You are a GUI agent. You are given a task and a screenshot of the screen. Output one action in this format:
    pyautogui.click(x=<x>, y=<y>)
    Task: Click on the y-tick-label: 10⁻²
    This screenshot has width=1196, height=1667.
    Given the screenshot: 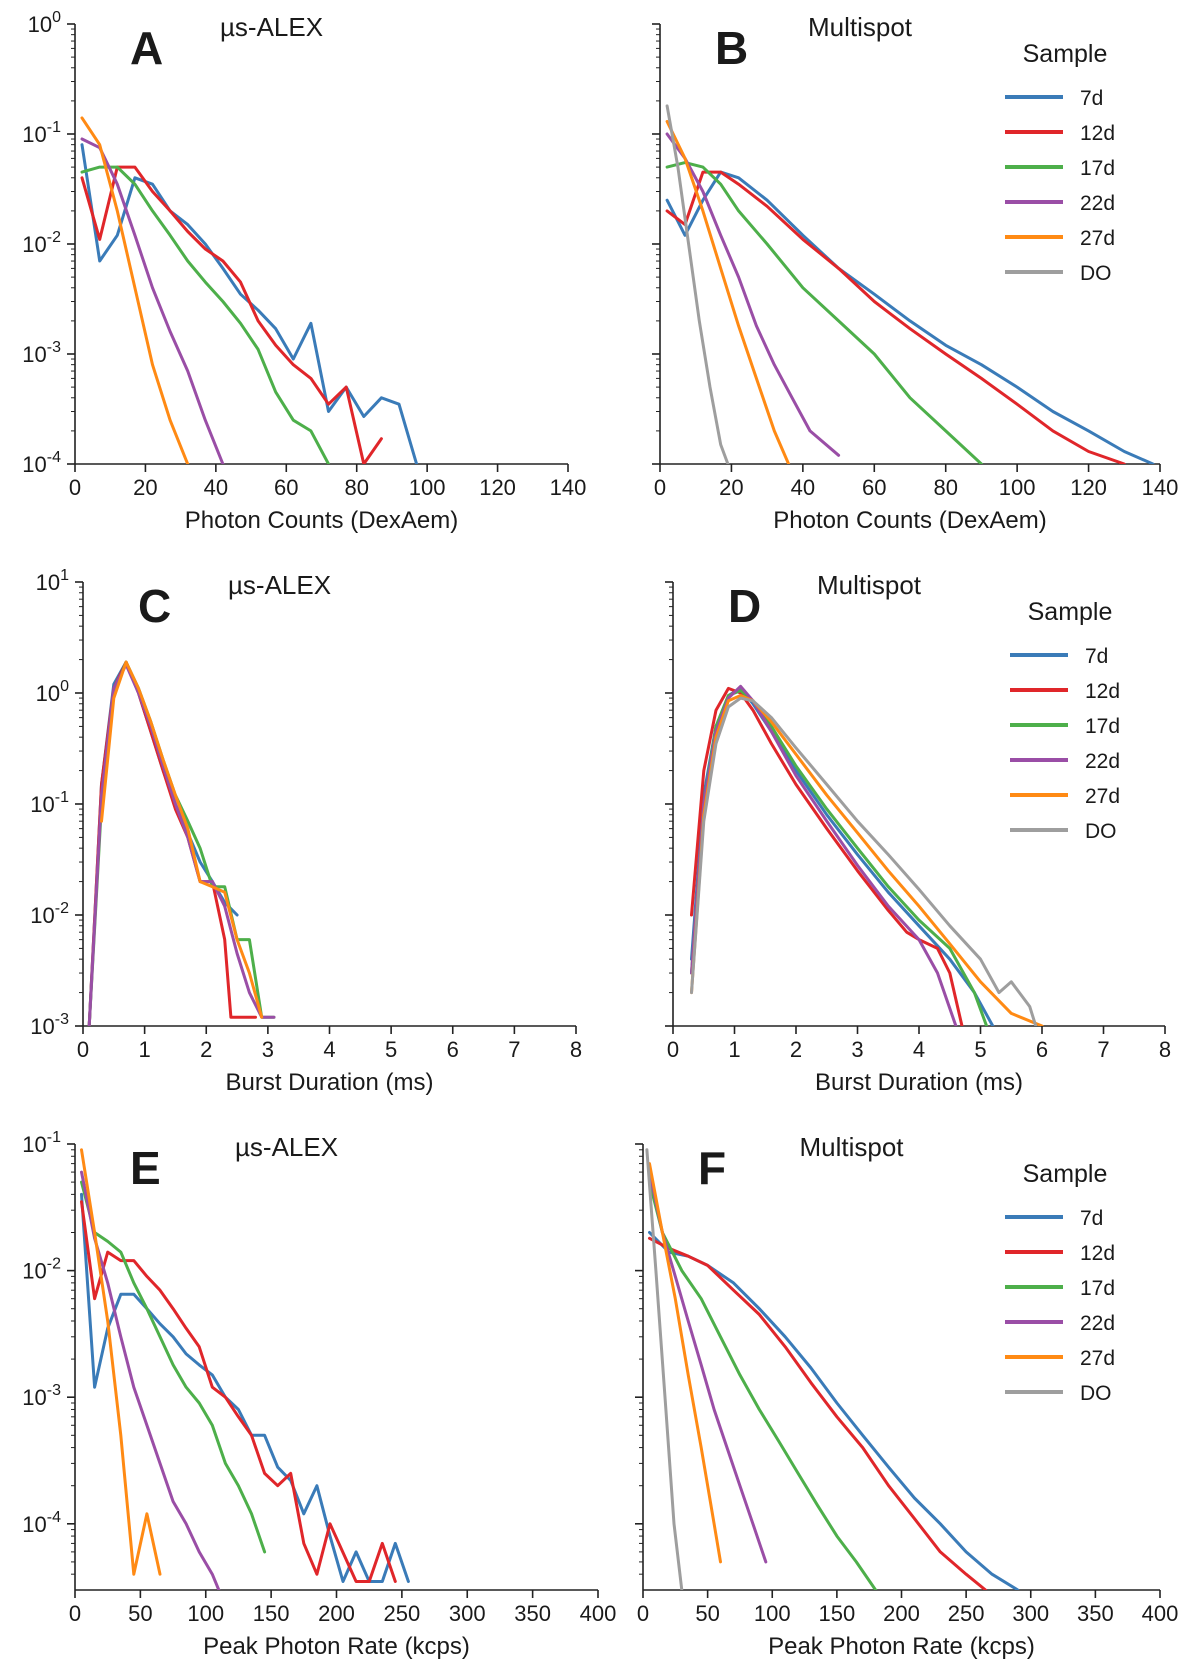 What is the action you would take?
    pyautogui.click(x=49, y=914)
    